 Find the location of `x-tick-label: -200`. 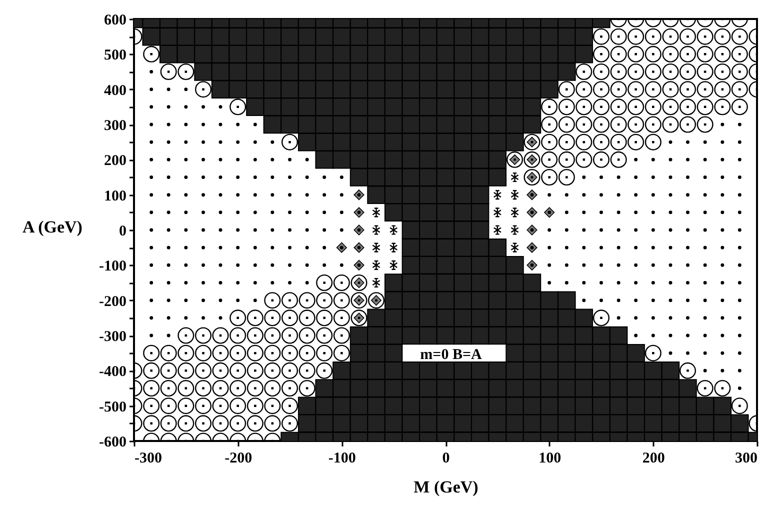

x-tick-label: -200 is located at coordinates (238, 458).